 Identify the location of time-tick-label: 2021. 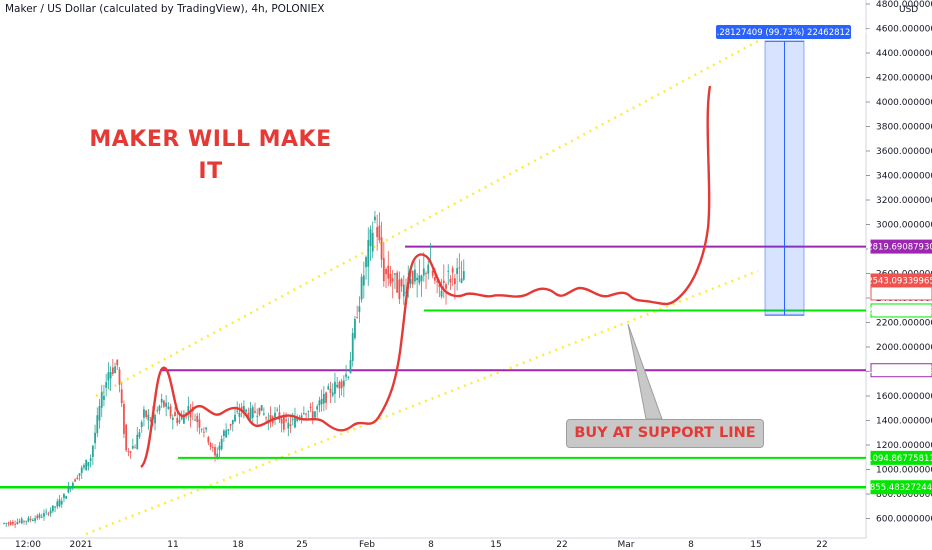
(81, 545).